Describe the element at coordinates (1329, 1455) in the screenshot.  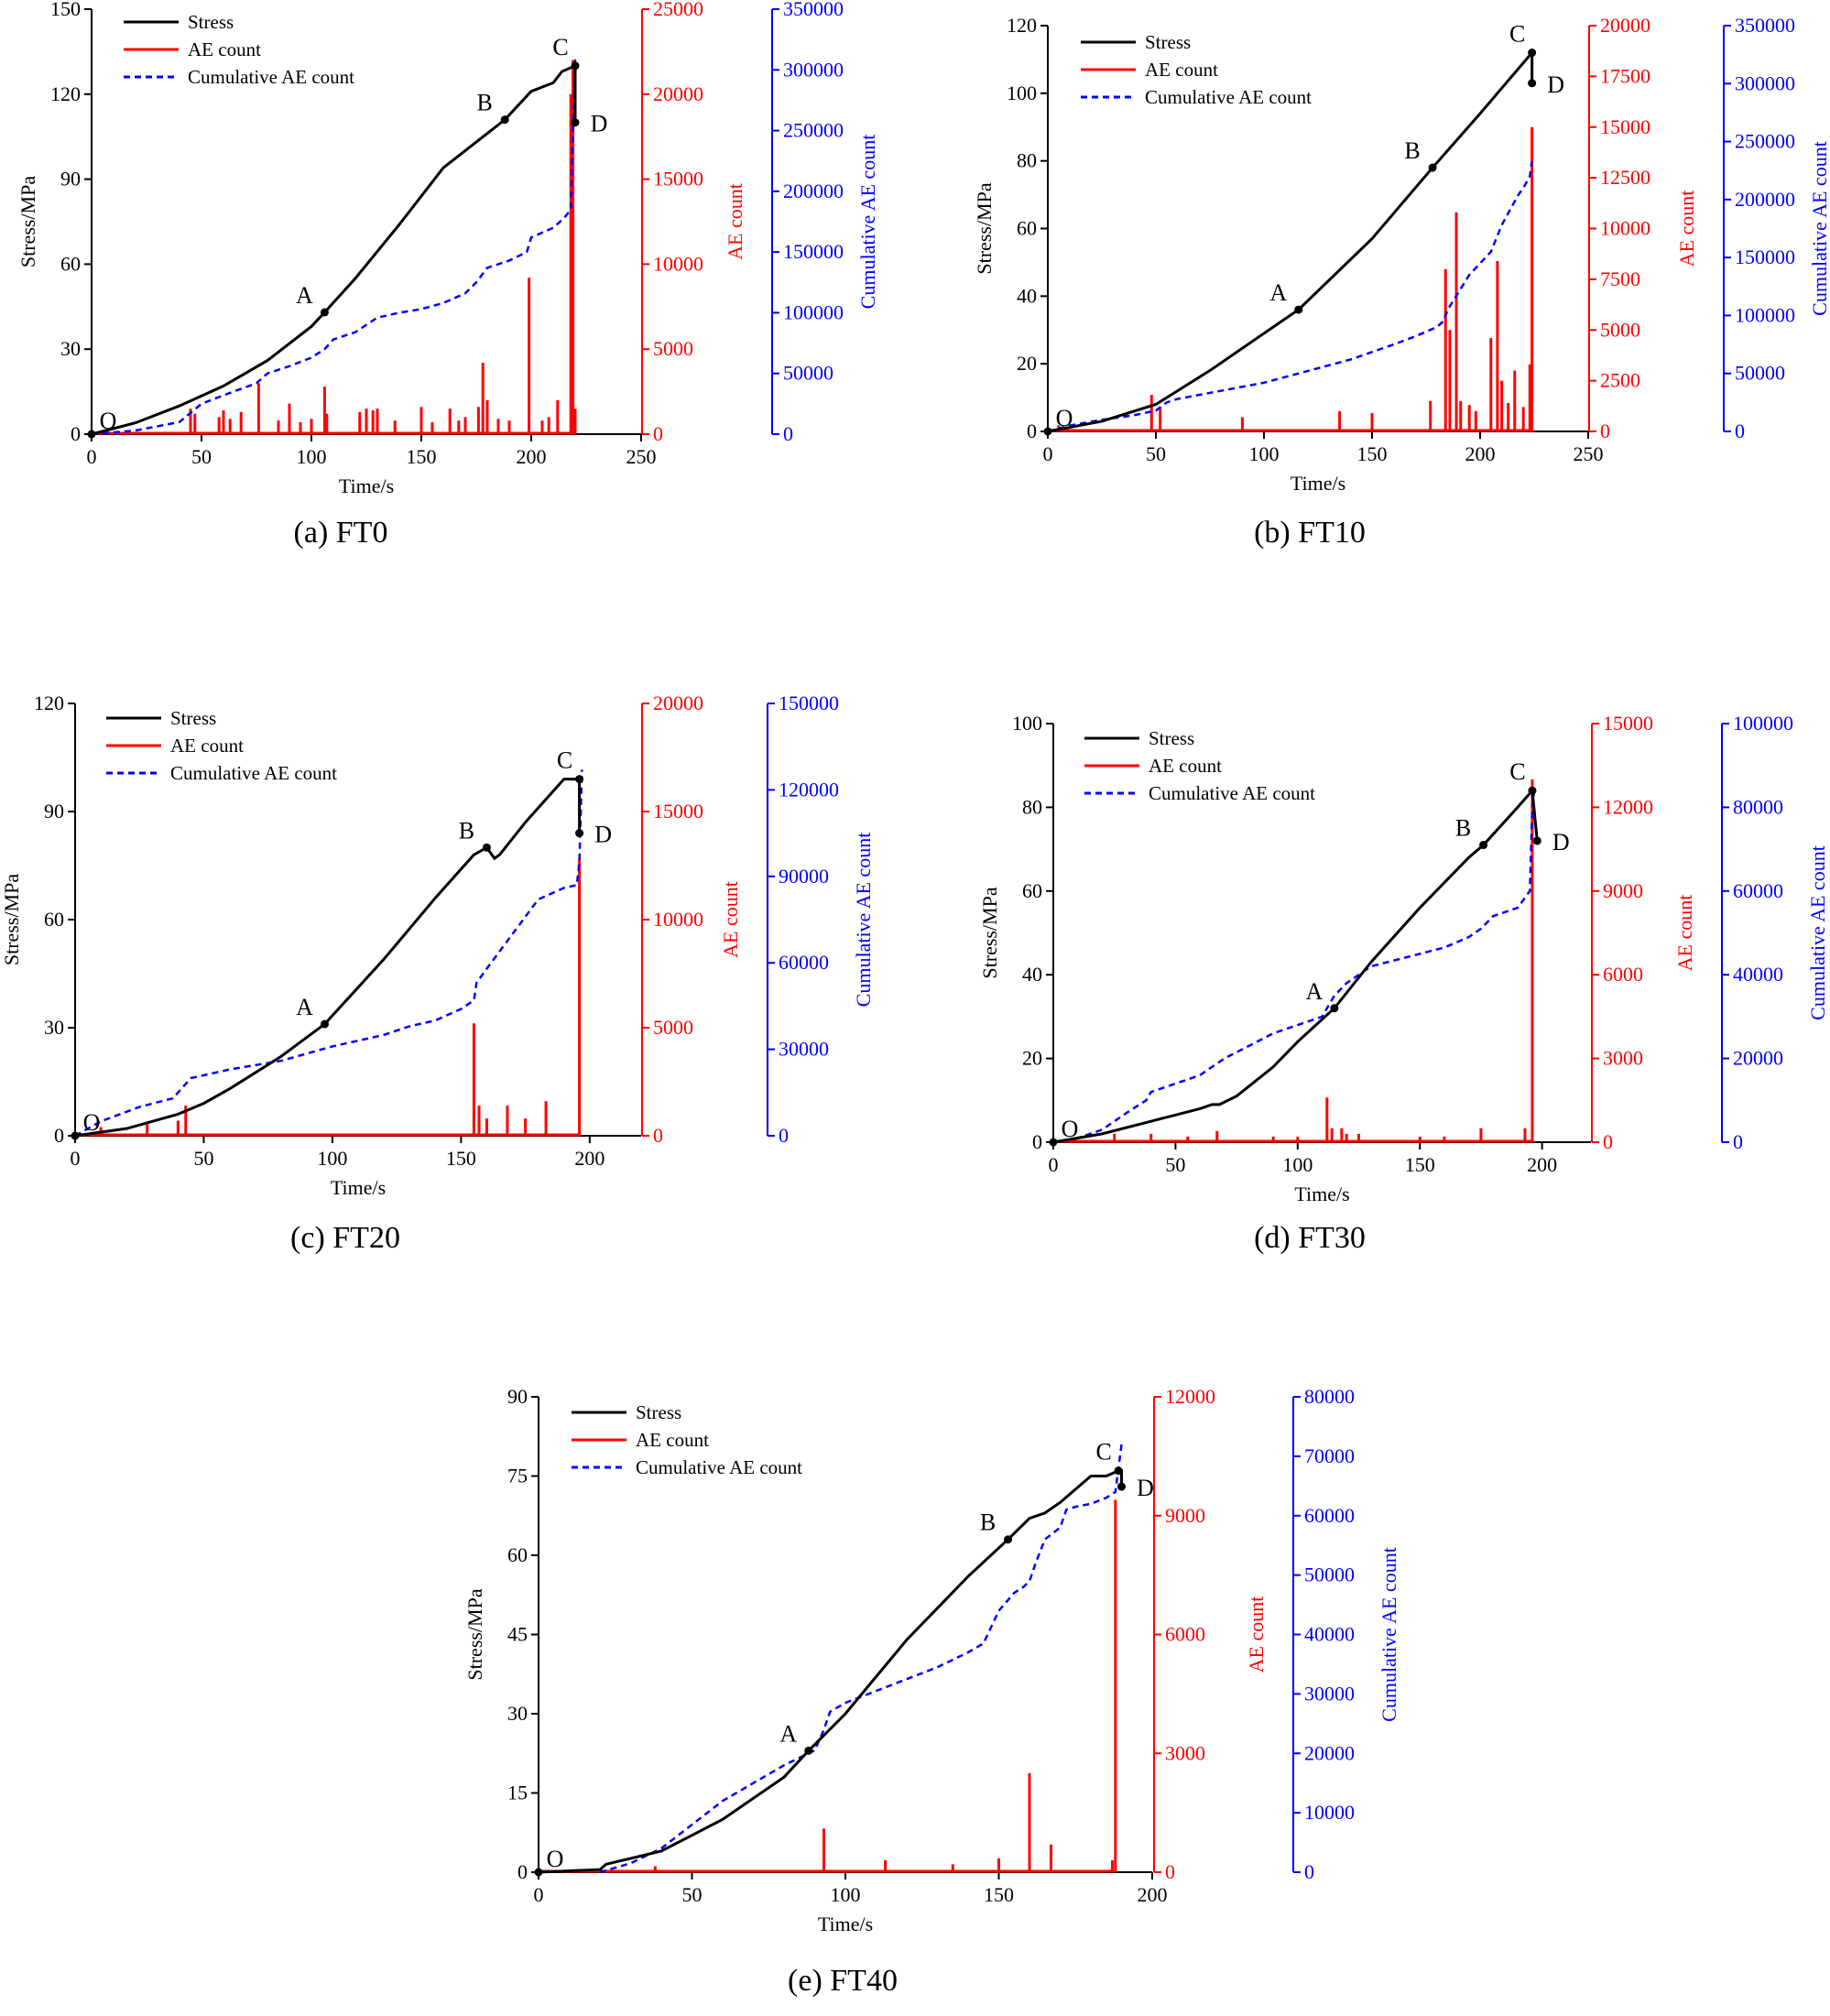
I see `cumulative-tick-label: 70000` at that location.